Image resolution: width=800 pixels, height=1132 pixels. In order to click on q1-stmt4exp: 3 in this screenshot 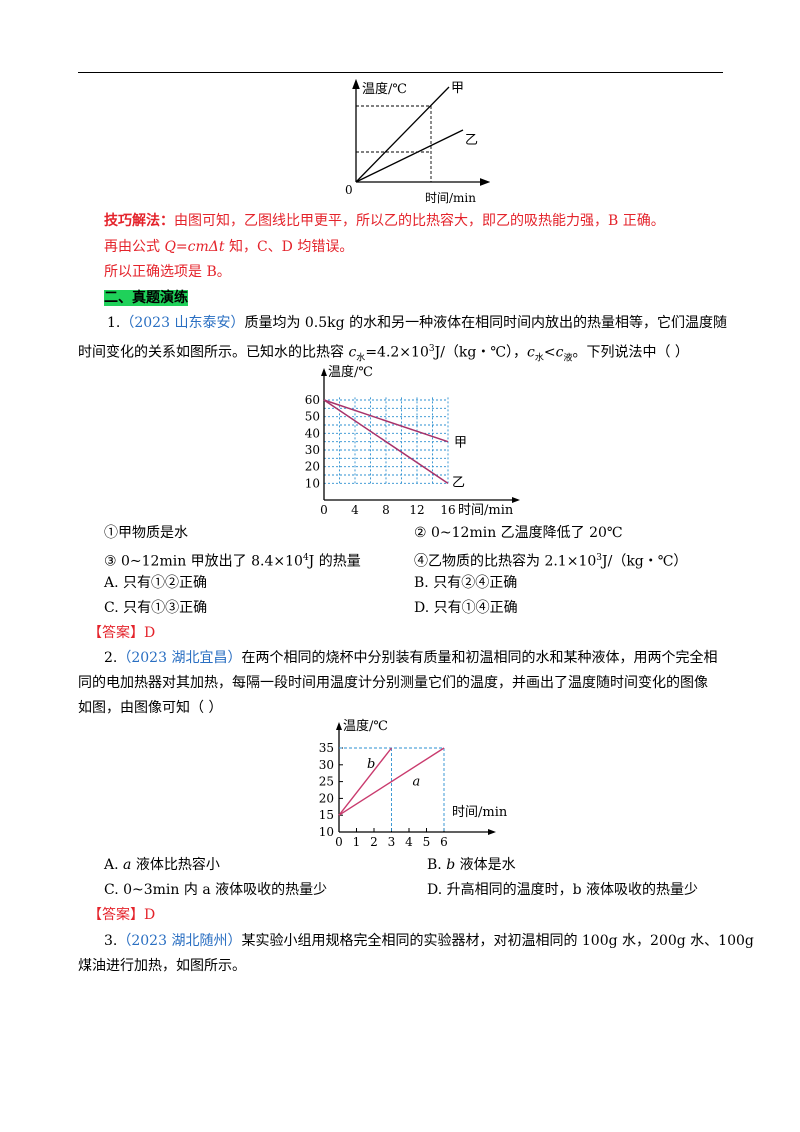, I will do `click(599, 558)`.